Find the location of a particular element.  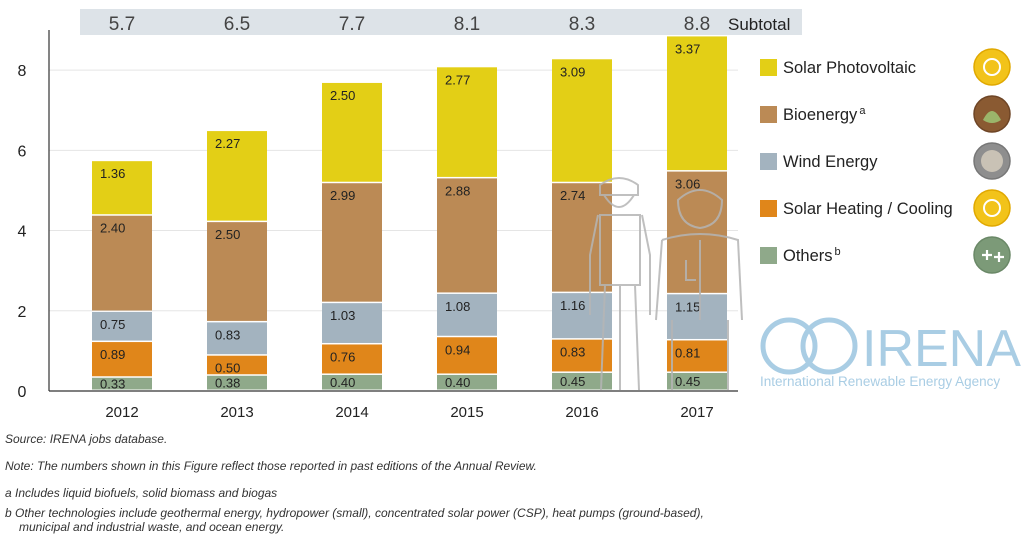

bar-value-label: 3.09 is located at coordinates (572, 71).